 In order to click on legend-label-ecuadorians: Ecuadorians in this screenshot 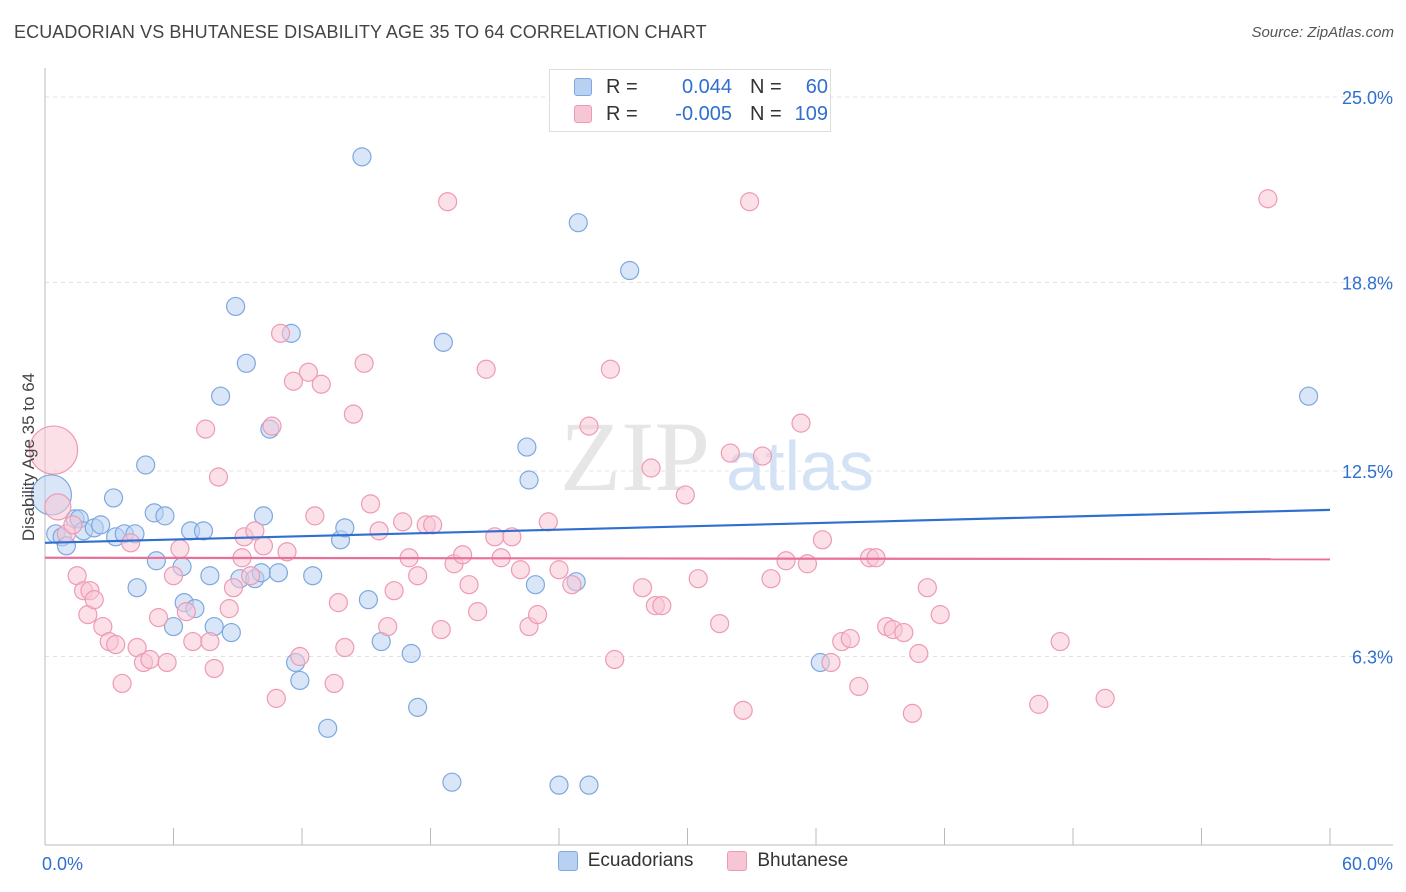, I will do `click(640, 860)`.